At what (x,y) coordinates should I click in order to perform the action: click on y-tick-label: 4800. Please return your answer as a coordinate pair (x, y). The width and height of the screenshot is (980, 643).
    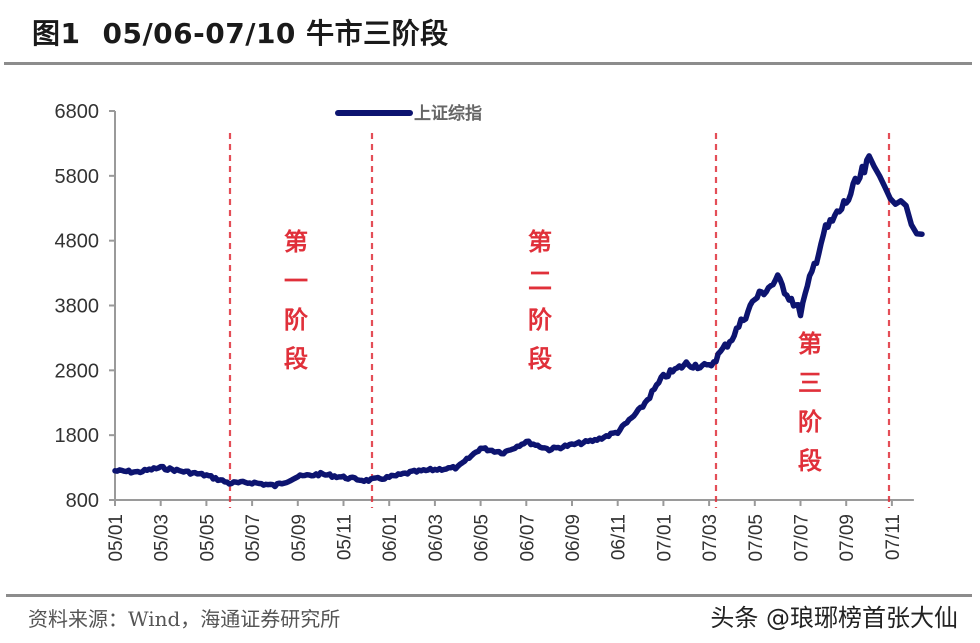
    Looking at the image, I should click on (77, 242).